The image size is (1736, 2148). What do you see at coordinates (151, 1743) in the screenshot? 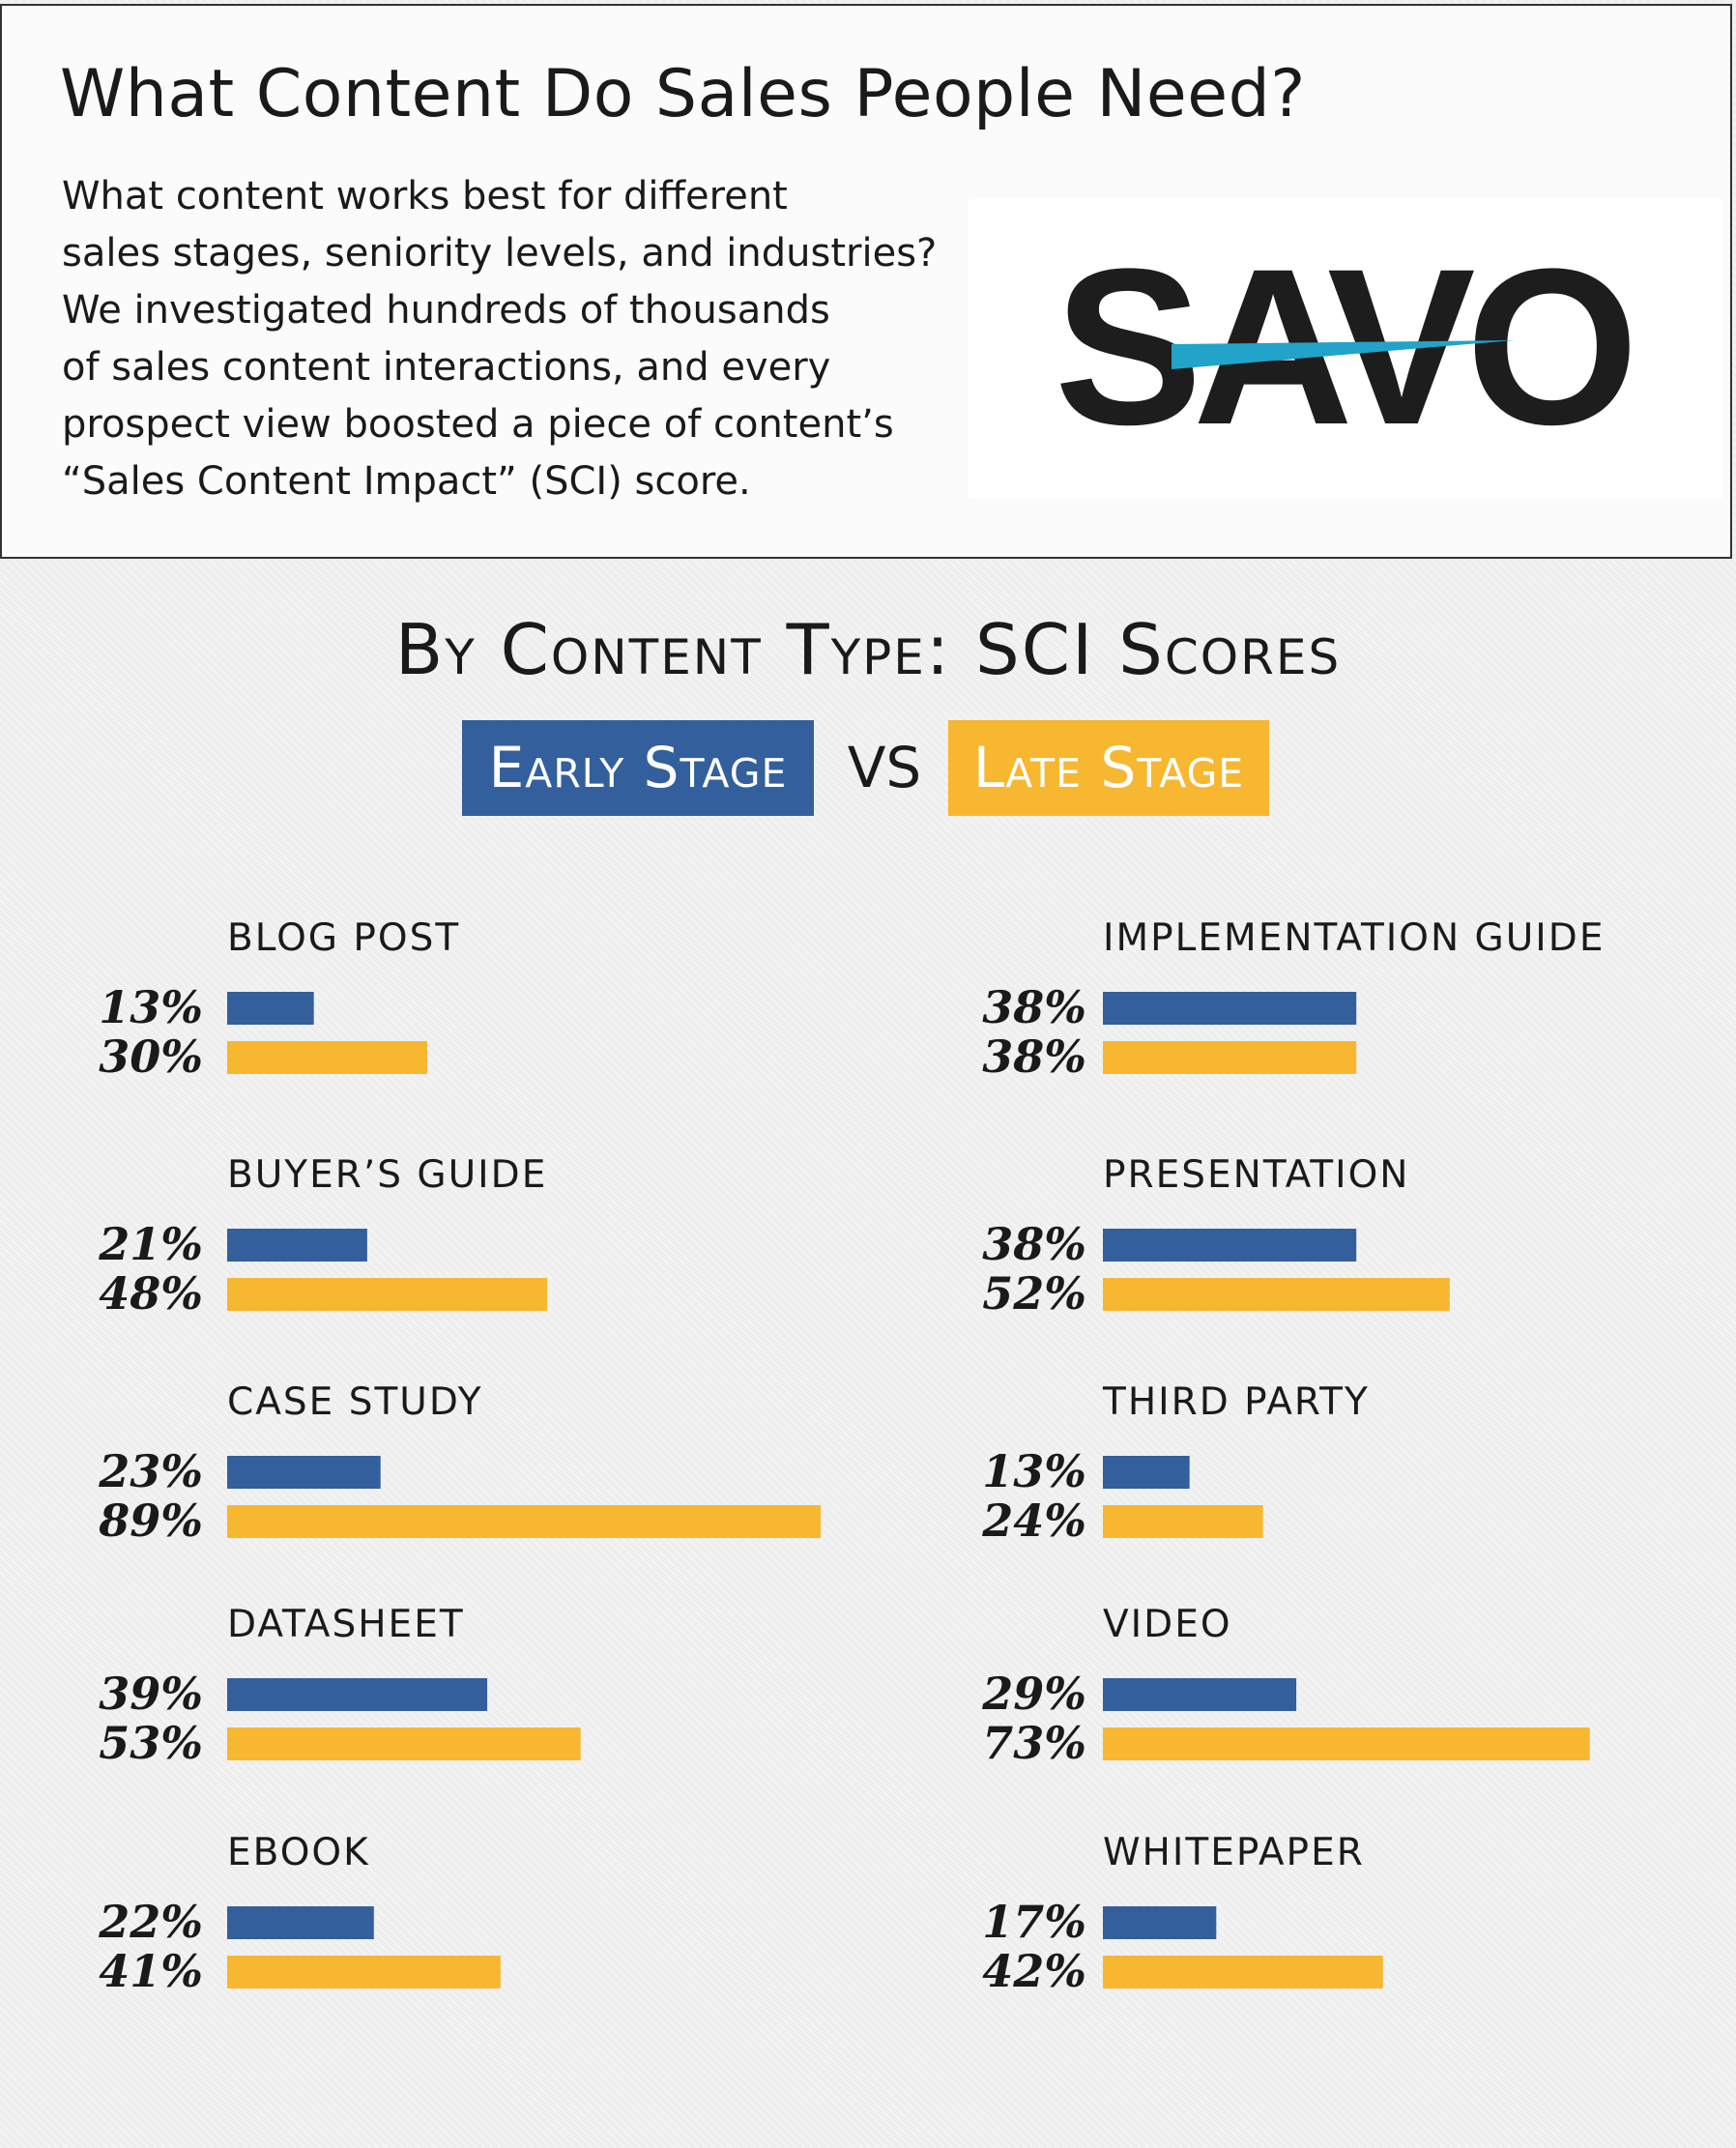
I see `value-label-late: 53%` at bounding box center [151, 1743].